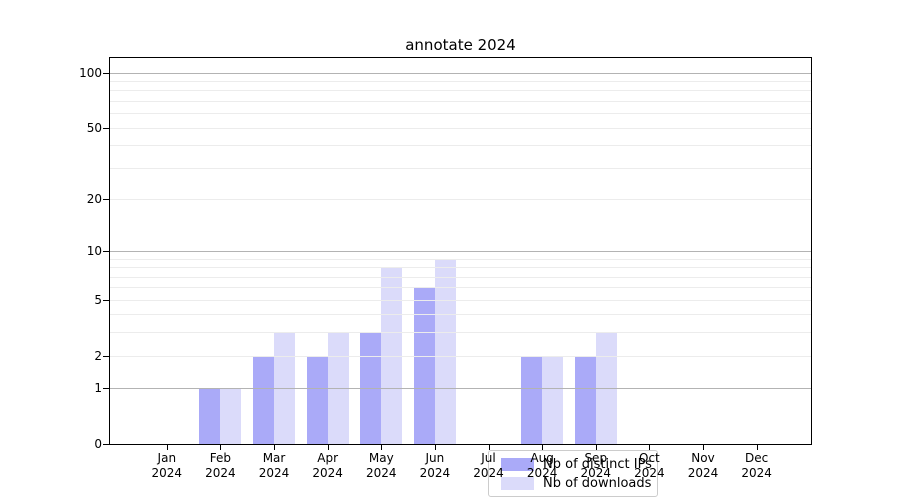 This screenshot has height=500, width=900. I want to click on bar-downloads-mar, so click(285, 388).